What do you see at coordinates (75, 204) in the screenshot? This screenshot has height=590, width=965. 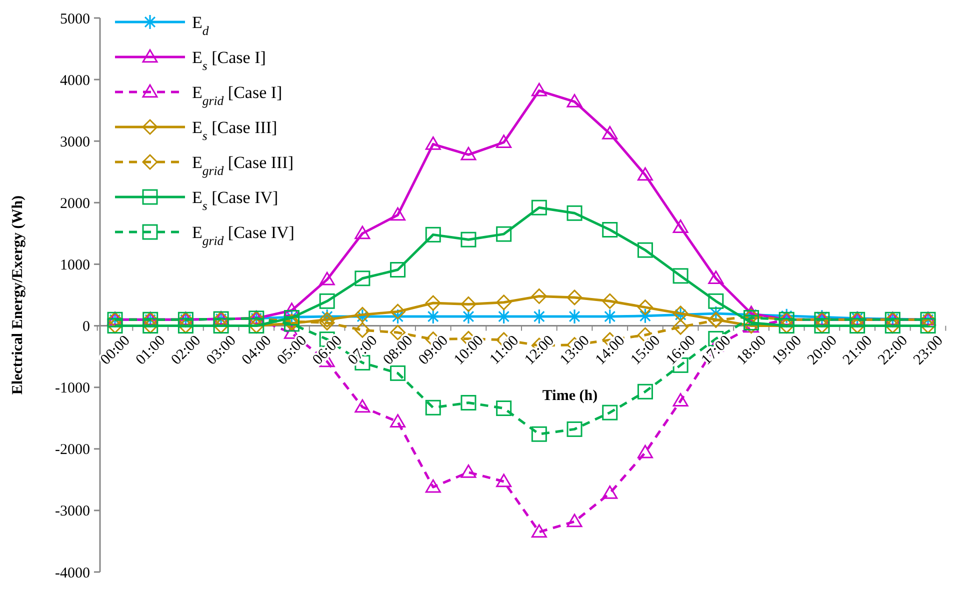 I see `y-tick-label: 2000` at bounding box center [75, 204].